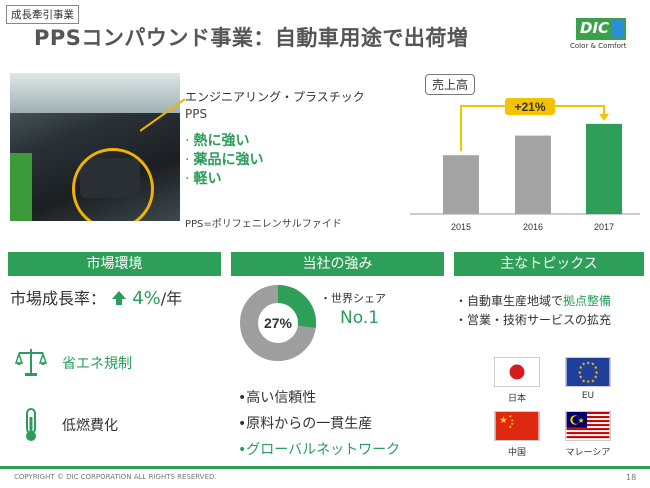  I want to click on topic-item: ・営業・技術サービスの拡充, so click(533, 320).